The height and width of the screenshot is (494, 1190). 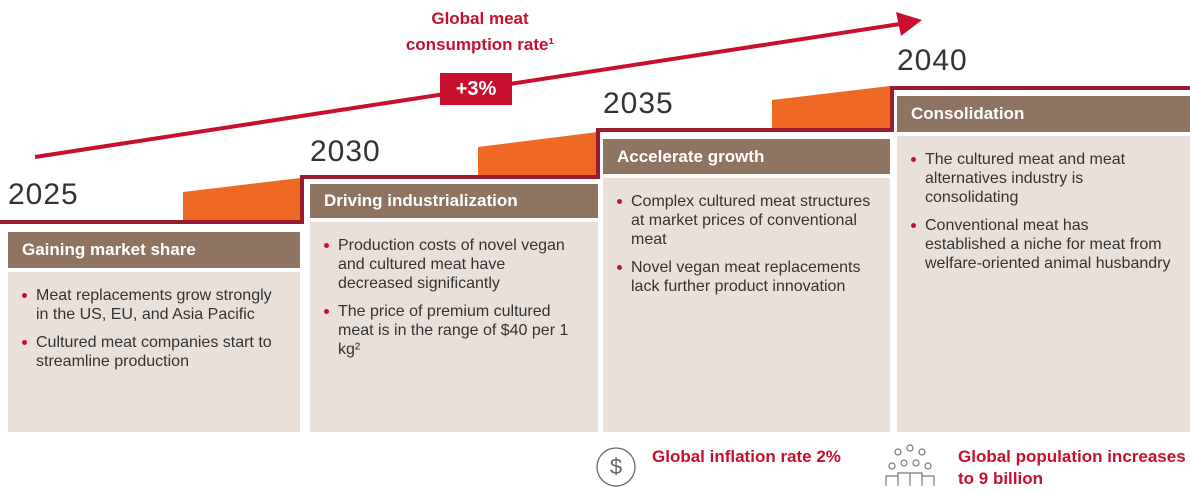 I want to click on arrow-head, so click(x=909, y=24).